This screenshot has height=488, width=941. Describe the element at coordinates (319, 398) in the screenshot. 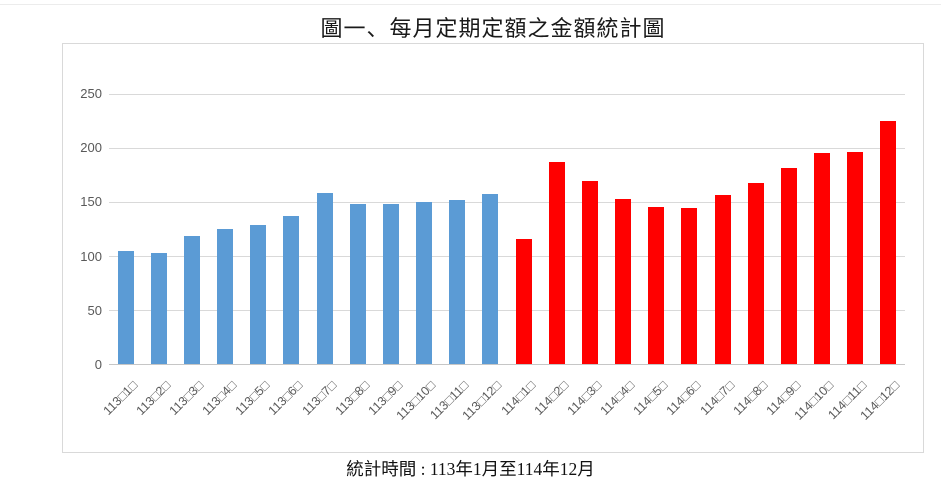

I see `x-tick-label-7: 113□7□` at that location.